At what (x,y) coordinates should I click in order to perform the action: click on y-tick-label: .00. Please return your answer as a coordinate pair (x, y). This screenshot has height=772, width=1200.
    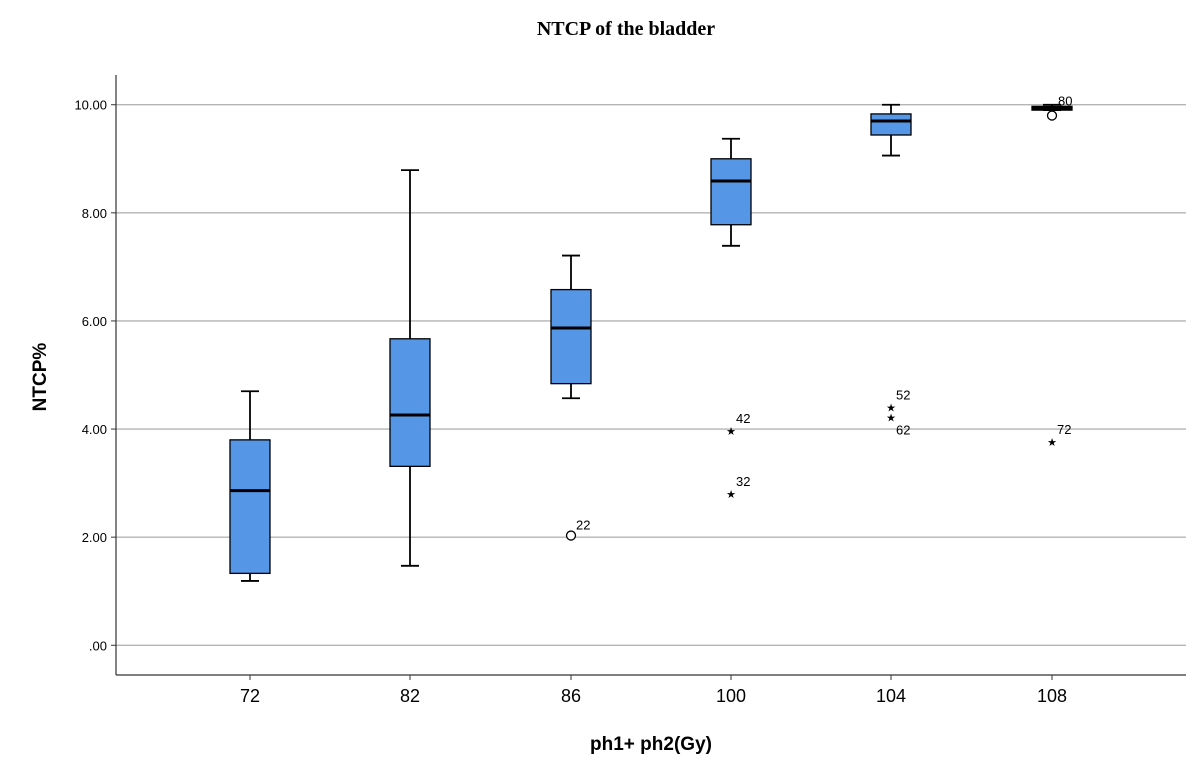
    Looking at the image, I should click on (98, 645).